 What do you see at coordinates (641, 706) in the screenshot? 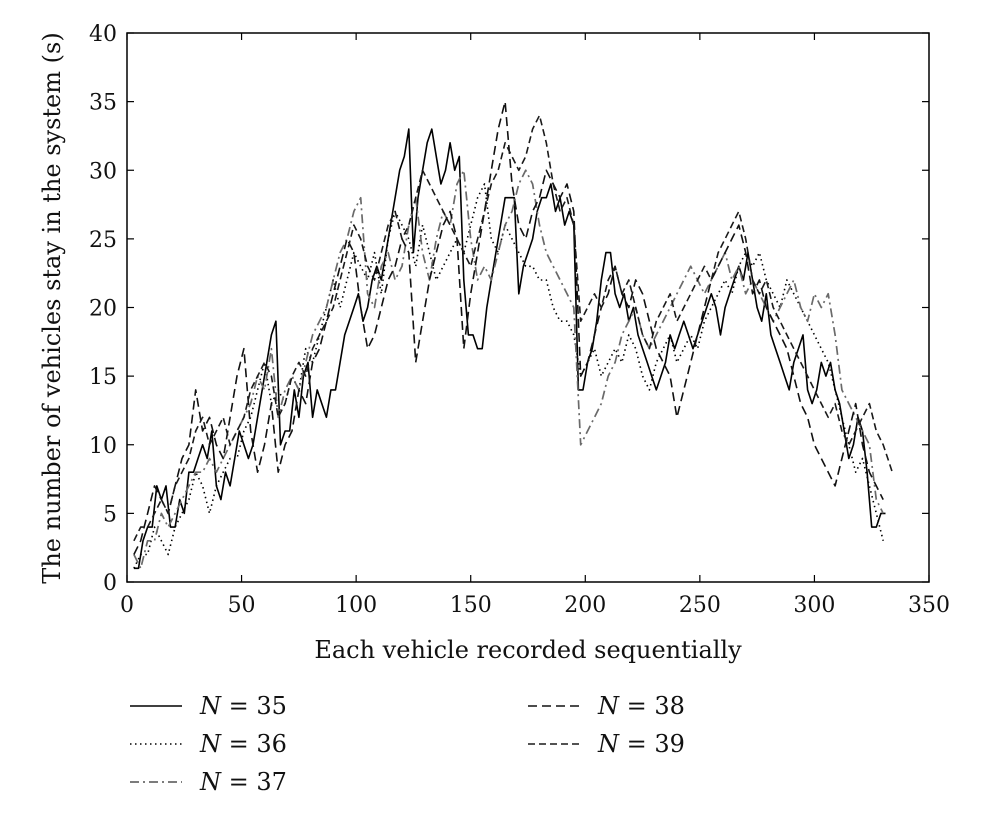
I see `legend-label: N = 38` at bounding box center [641, 706].